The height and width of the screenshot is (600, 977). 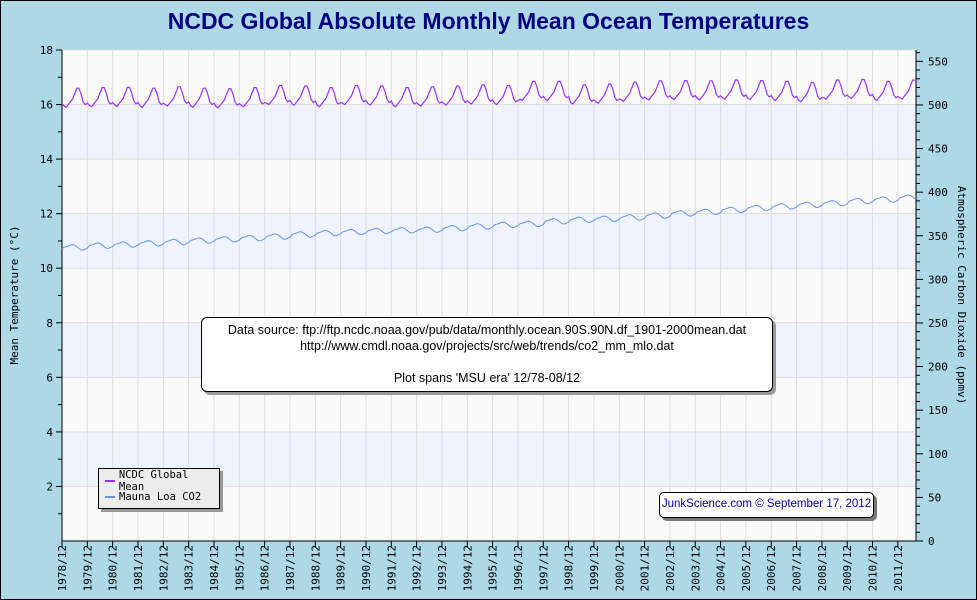 I want to click on x-tick-label: 1992/12, so click(x=417, y=568).